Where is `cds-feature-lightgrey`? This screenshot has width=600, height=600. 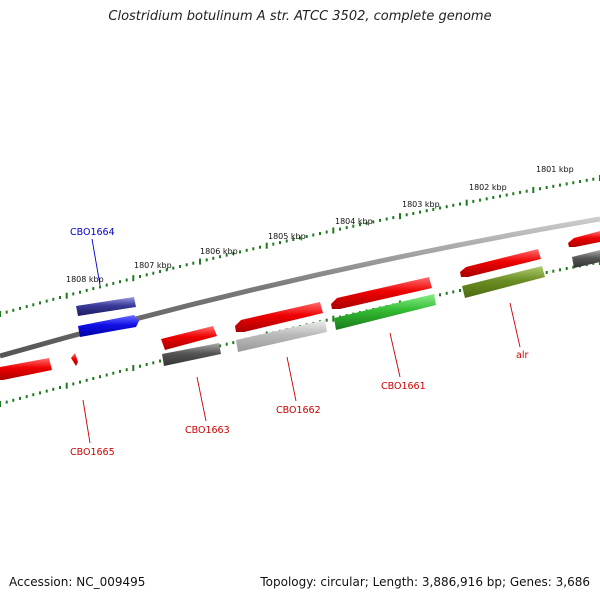
cds-feature-lightgrey is located at coordinates (281, 336).